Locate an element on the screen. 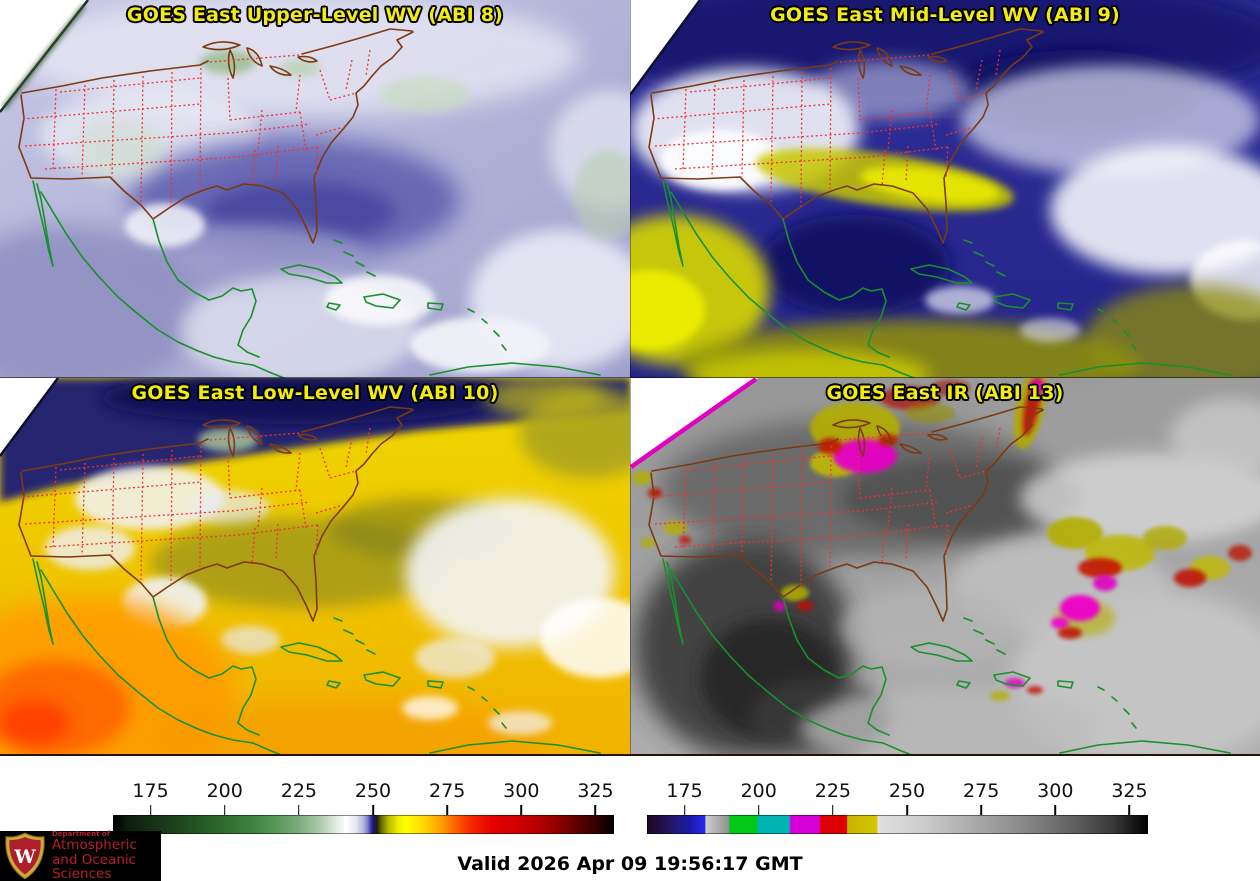 The width and height of the screenshot is (1260, 881). ir-tick-label: 300 is located at coordinates (1055, 791).